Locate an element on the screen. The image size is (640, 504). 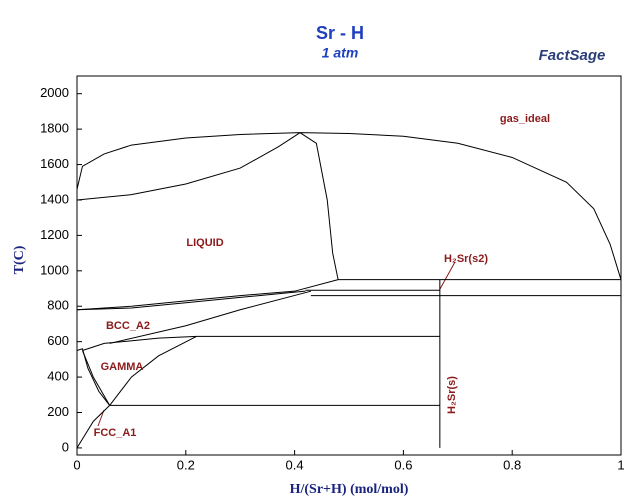
x-tick-label: 0.2 is located at coordinates (186, 464).